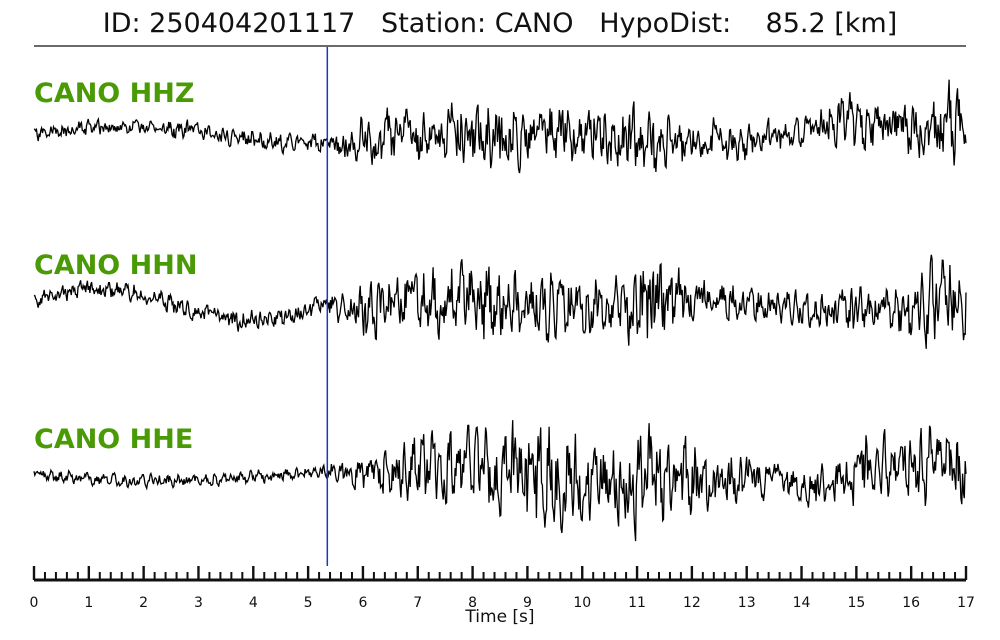  What do you see at coordinates (143, 603) in the screenshot?
I see `tick-label: 2` at bounding box center [143, 603].